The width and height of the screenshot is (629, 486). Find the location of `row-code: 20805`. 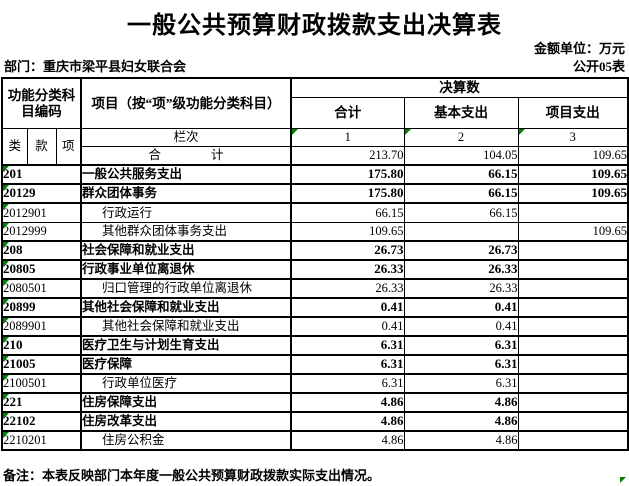

row-code: 20805 is located at coordinates (19, 269).